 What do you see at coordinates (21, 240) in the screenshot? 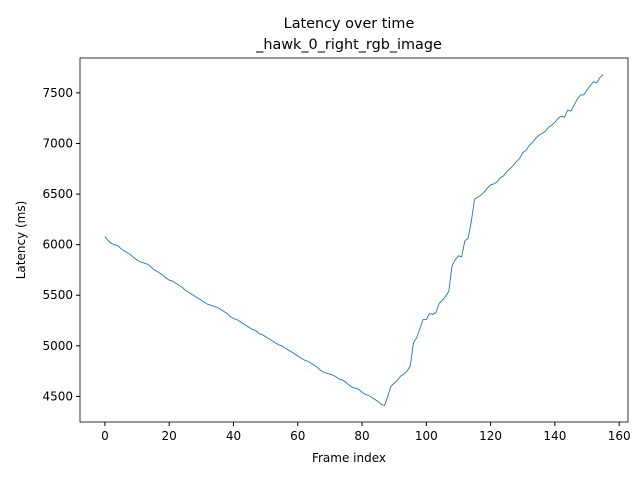
I see `y-axis-label: Latency (ms)` at bounding box center [21, 240].